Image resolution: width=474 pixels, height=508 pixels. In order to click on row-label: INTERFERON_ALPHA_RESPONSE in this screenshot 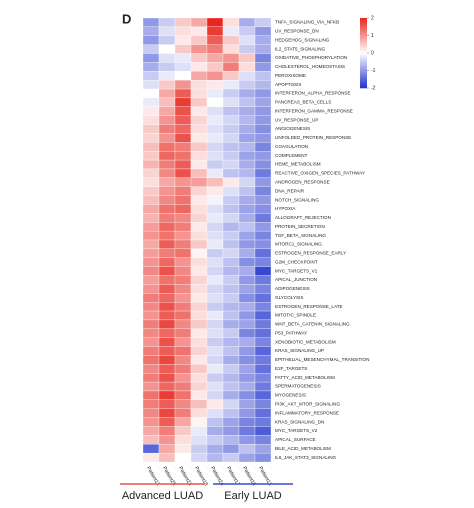, I will do `click(313, 93)`.